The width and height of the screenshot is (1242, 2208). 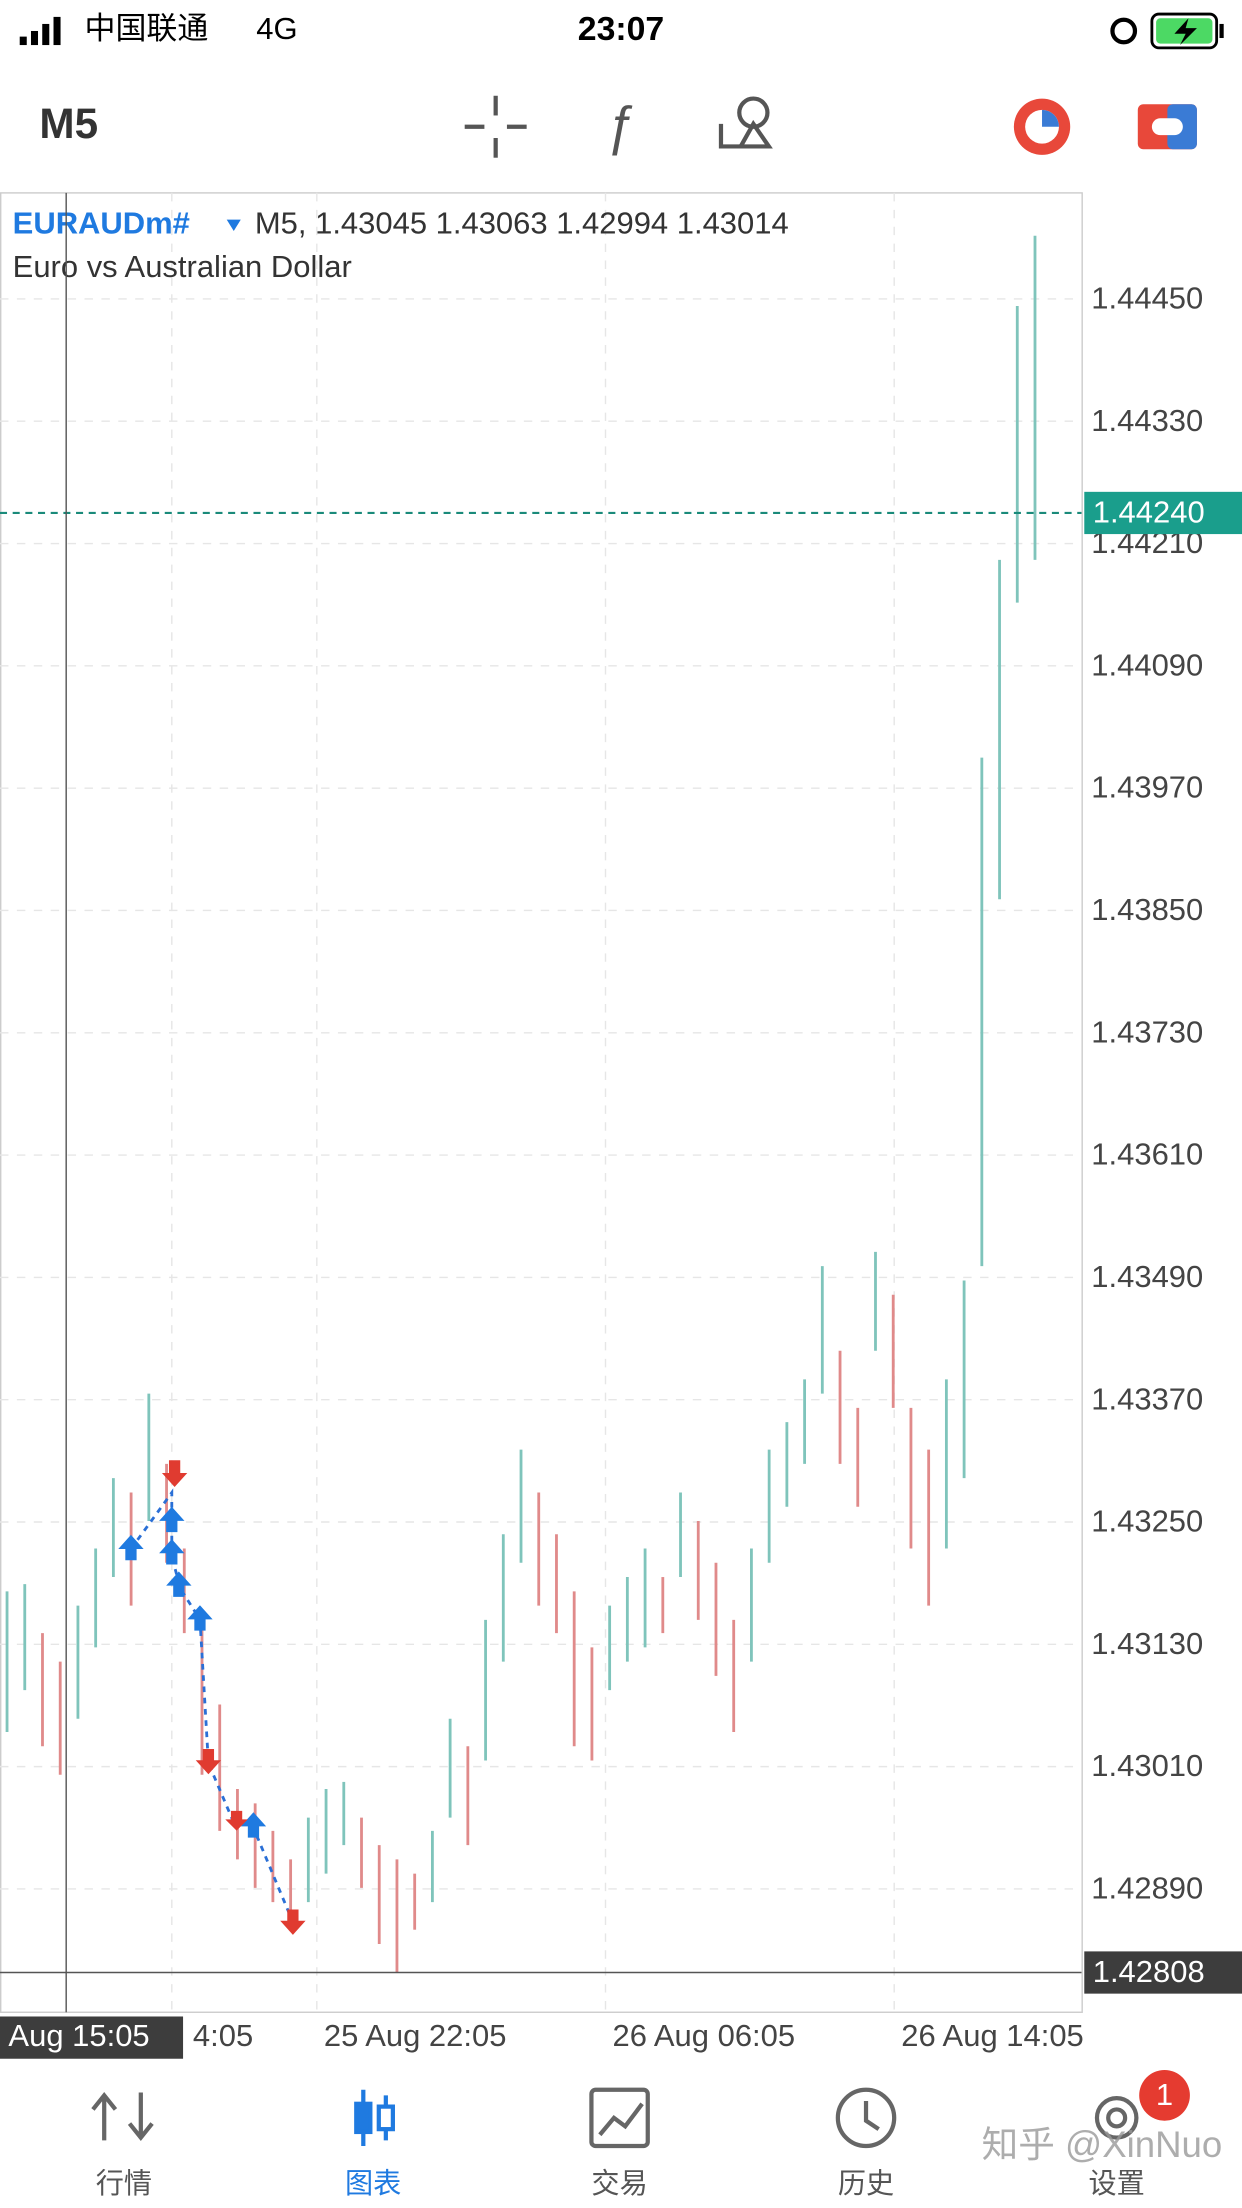 I want to click on watermark: 知乎 @XinNuo, so click(x=1102, y=2144).